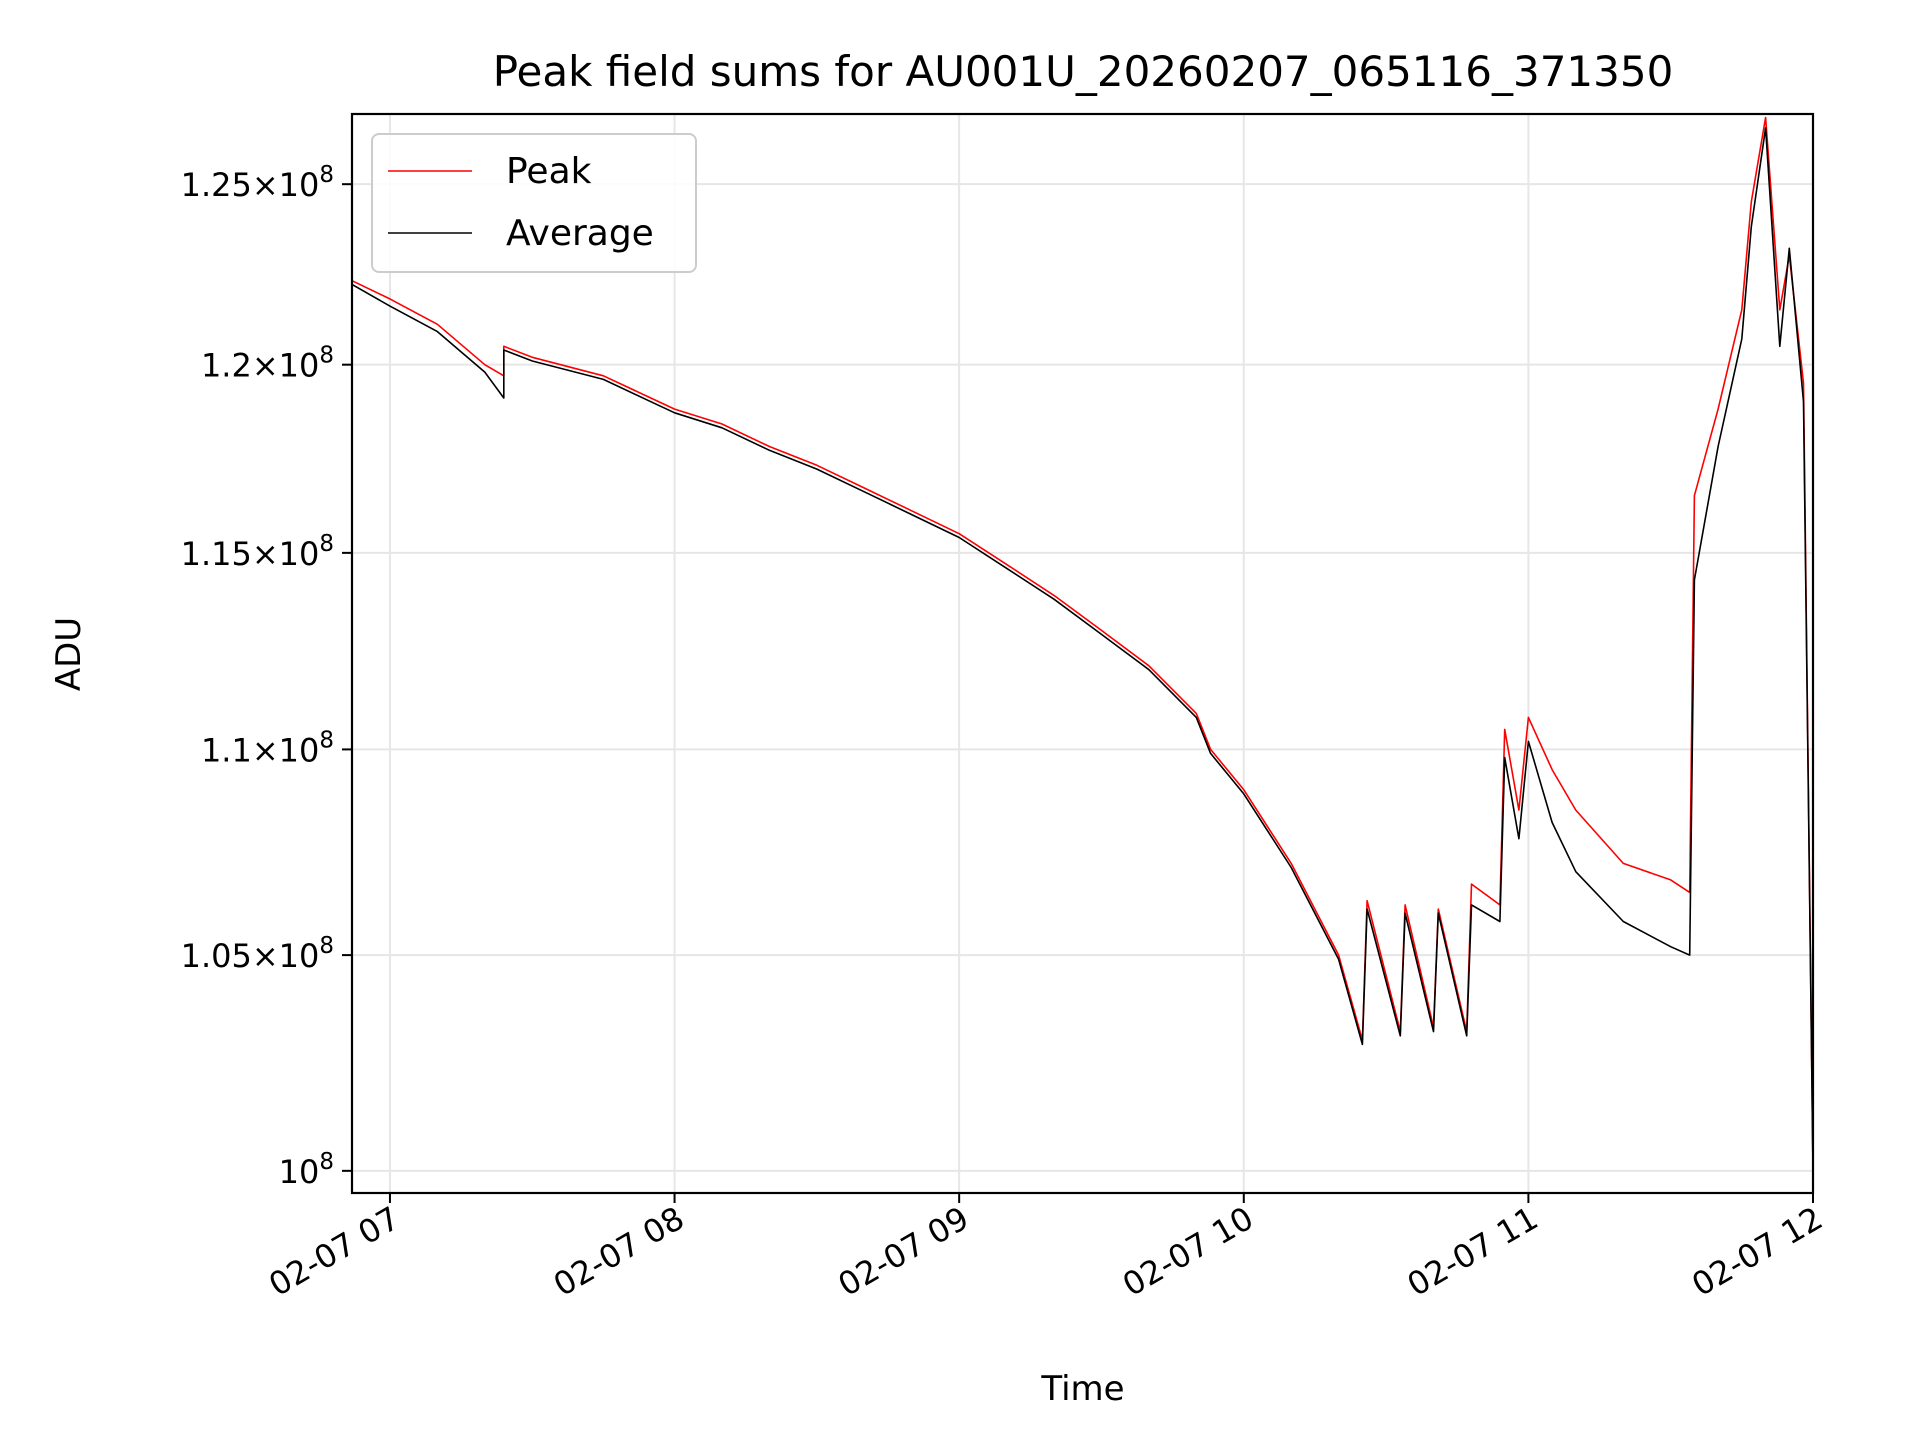 This screenshot has width=1920, height=1445. What do you see at coordinates (257, 183) in the screenshot?
I see `y-tick-label-5: 1.25×108` at bounding box center [257, 183].